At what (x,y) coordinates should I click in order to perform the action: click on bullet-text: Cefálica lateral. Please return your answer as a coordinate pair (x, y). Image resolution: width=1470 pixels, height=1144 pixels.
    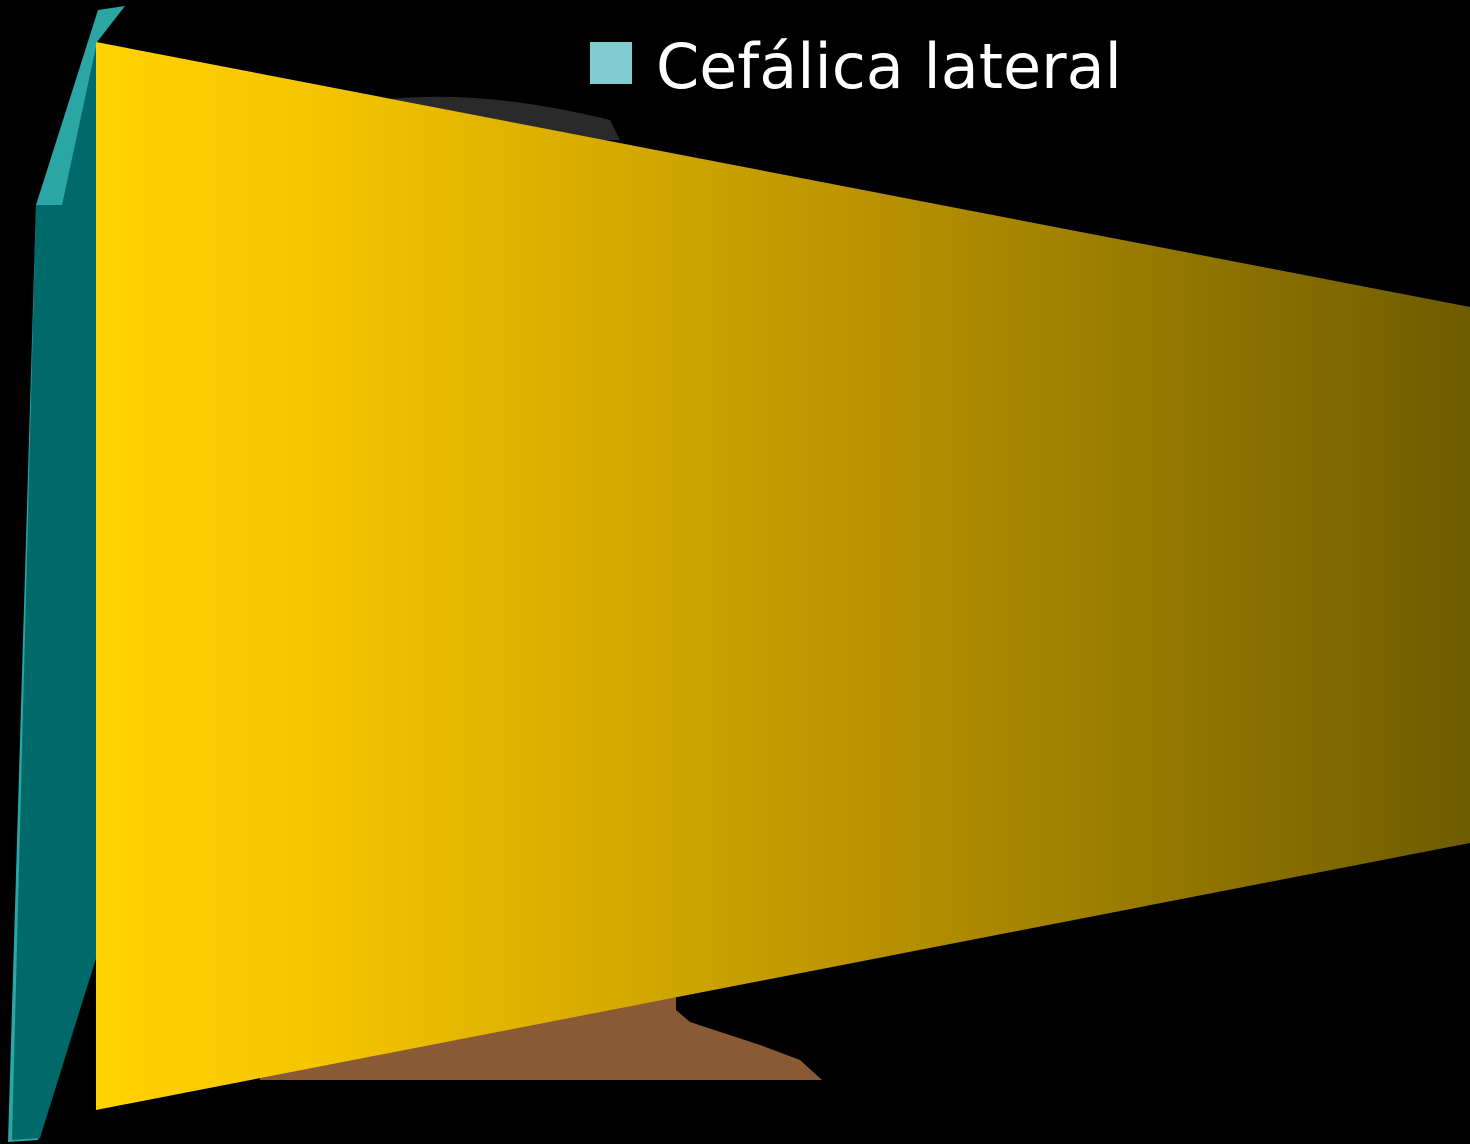
    Looking at the image, I should click on (889, 66).